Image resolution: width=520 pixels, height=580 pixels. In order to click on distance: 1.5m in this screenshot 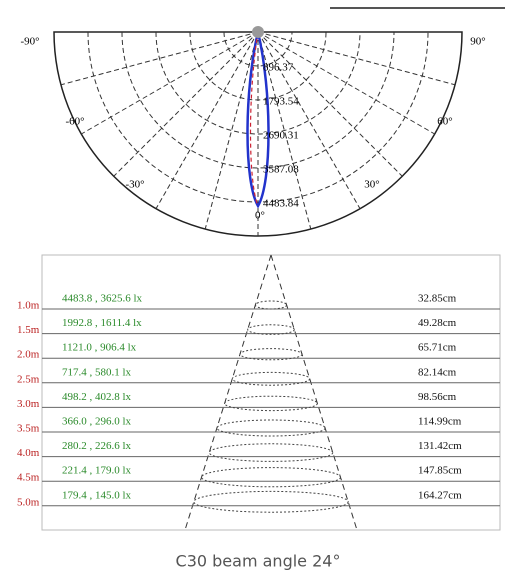, I will do `click(28, 330)`.